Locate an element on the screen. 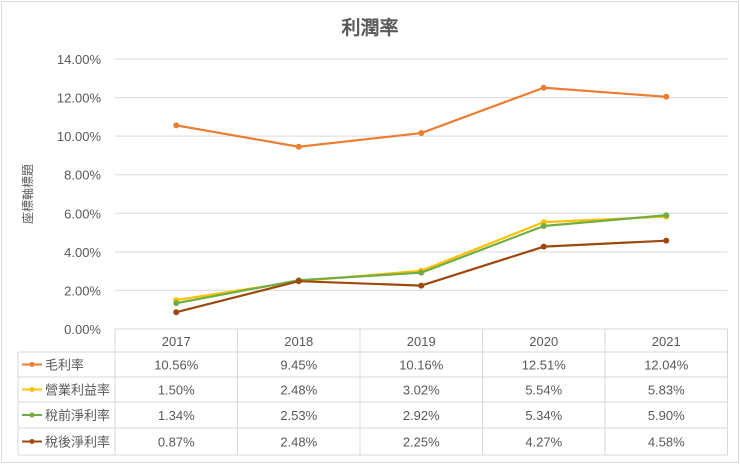 This screenshot has height=464, width=740. data-table-cell: 2.53% is located at coordinates (298, 415).